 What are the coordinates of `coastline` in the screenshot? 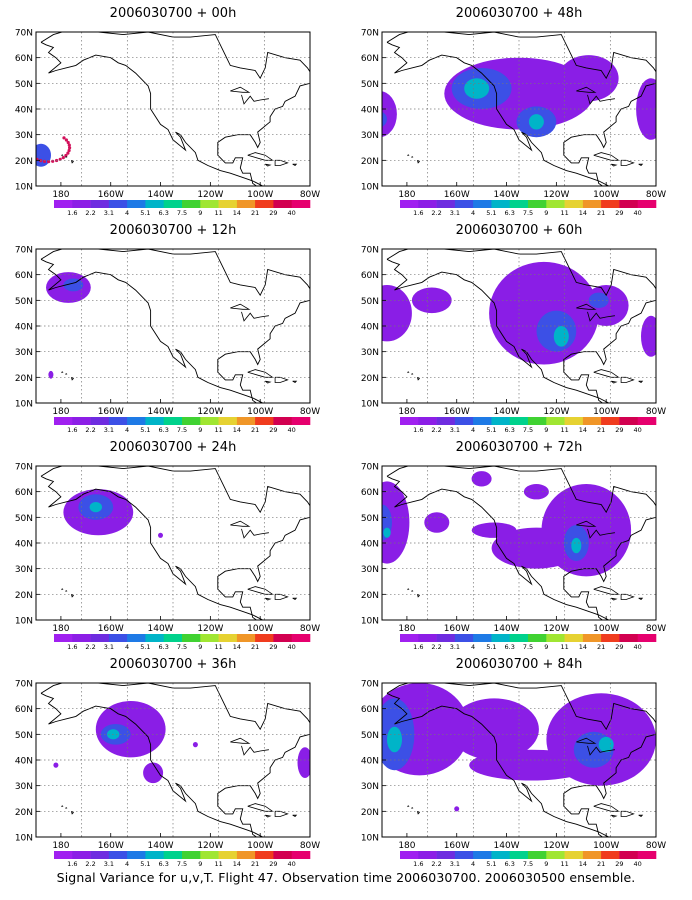 It's located at (521, 326).